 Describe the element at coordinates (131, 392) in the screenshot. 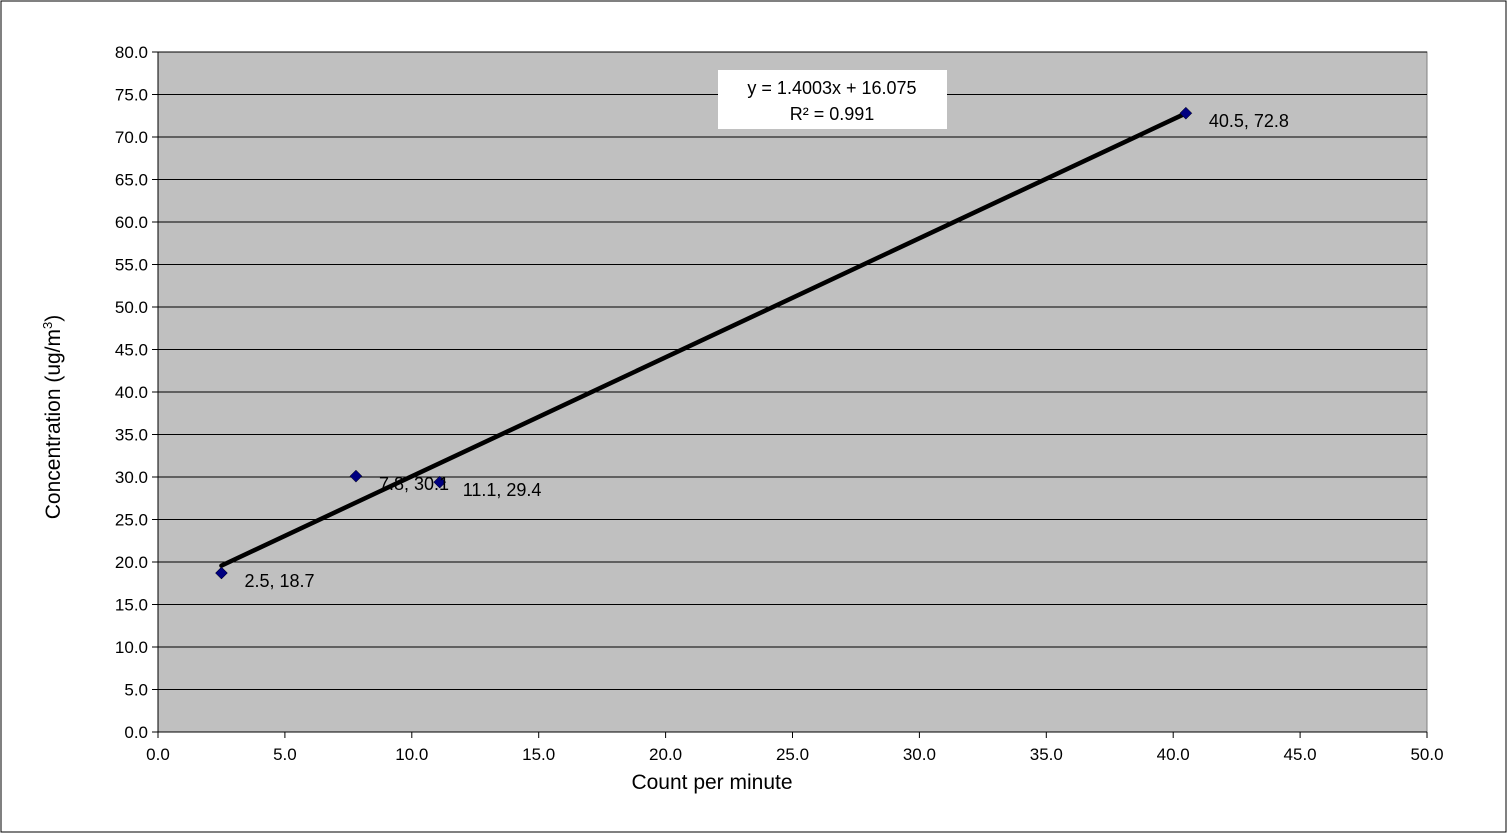

I see `y-tick-label: 40.0` at that location.